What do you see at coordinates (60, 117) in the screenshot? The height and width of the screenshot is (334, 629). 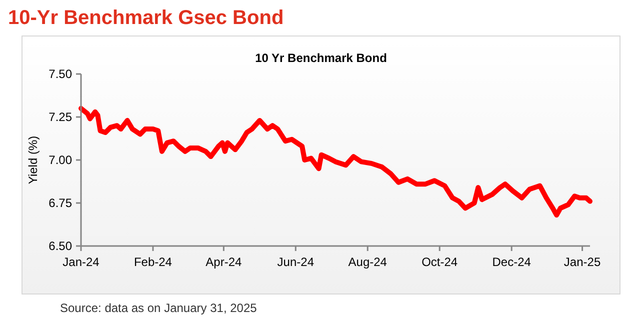 I see `y-tick-label: 7.25` at bounding box center [60, 117].